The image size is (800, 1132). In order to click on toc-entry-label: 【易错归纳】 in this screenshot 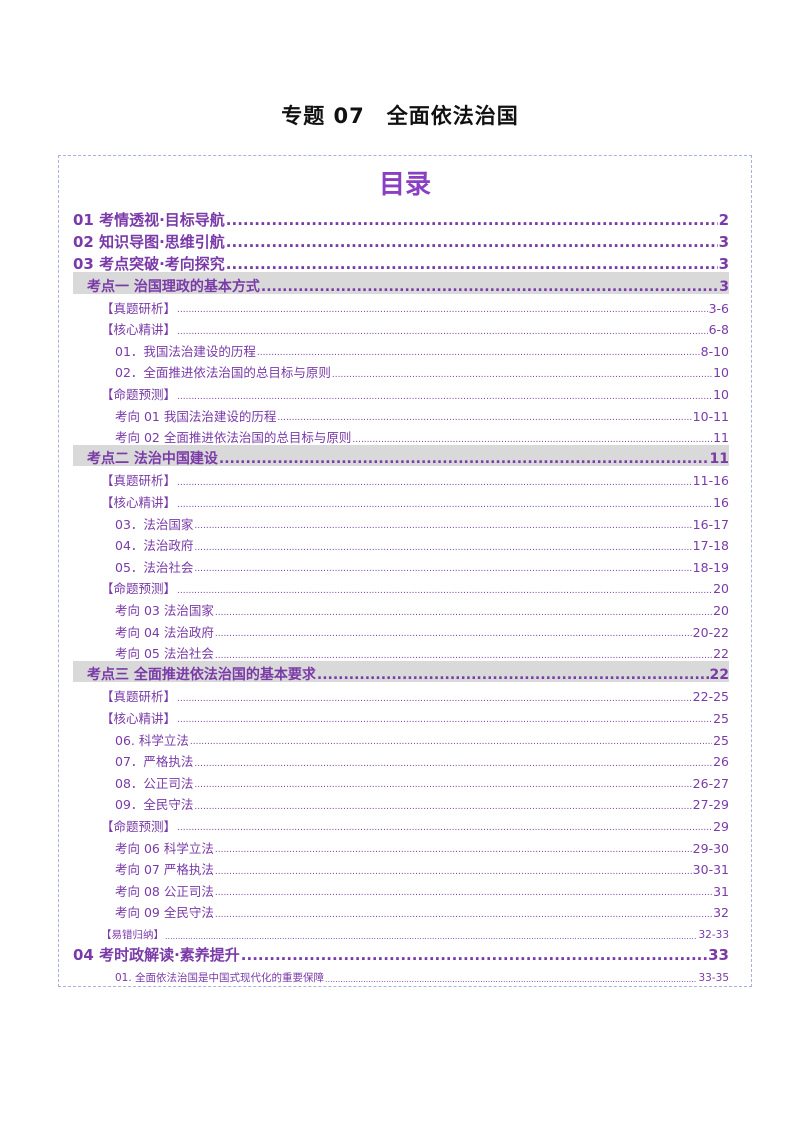, I will do `click(132, 935)`.